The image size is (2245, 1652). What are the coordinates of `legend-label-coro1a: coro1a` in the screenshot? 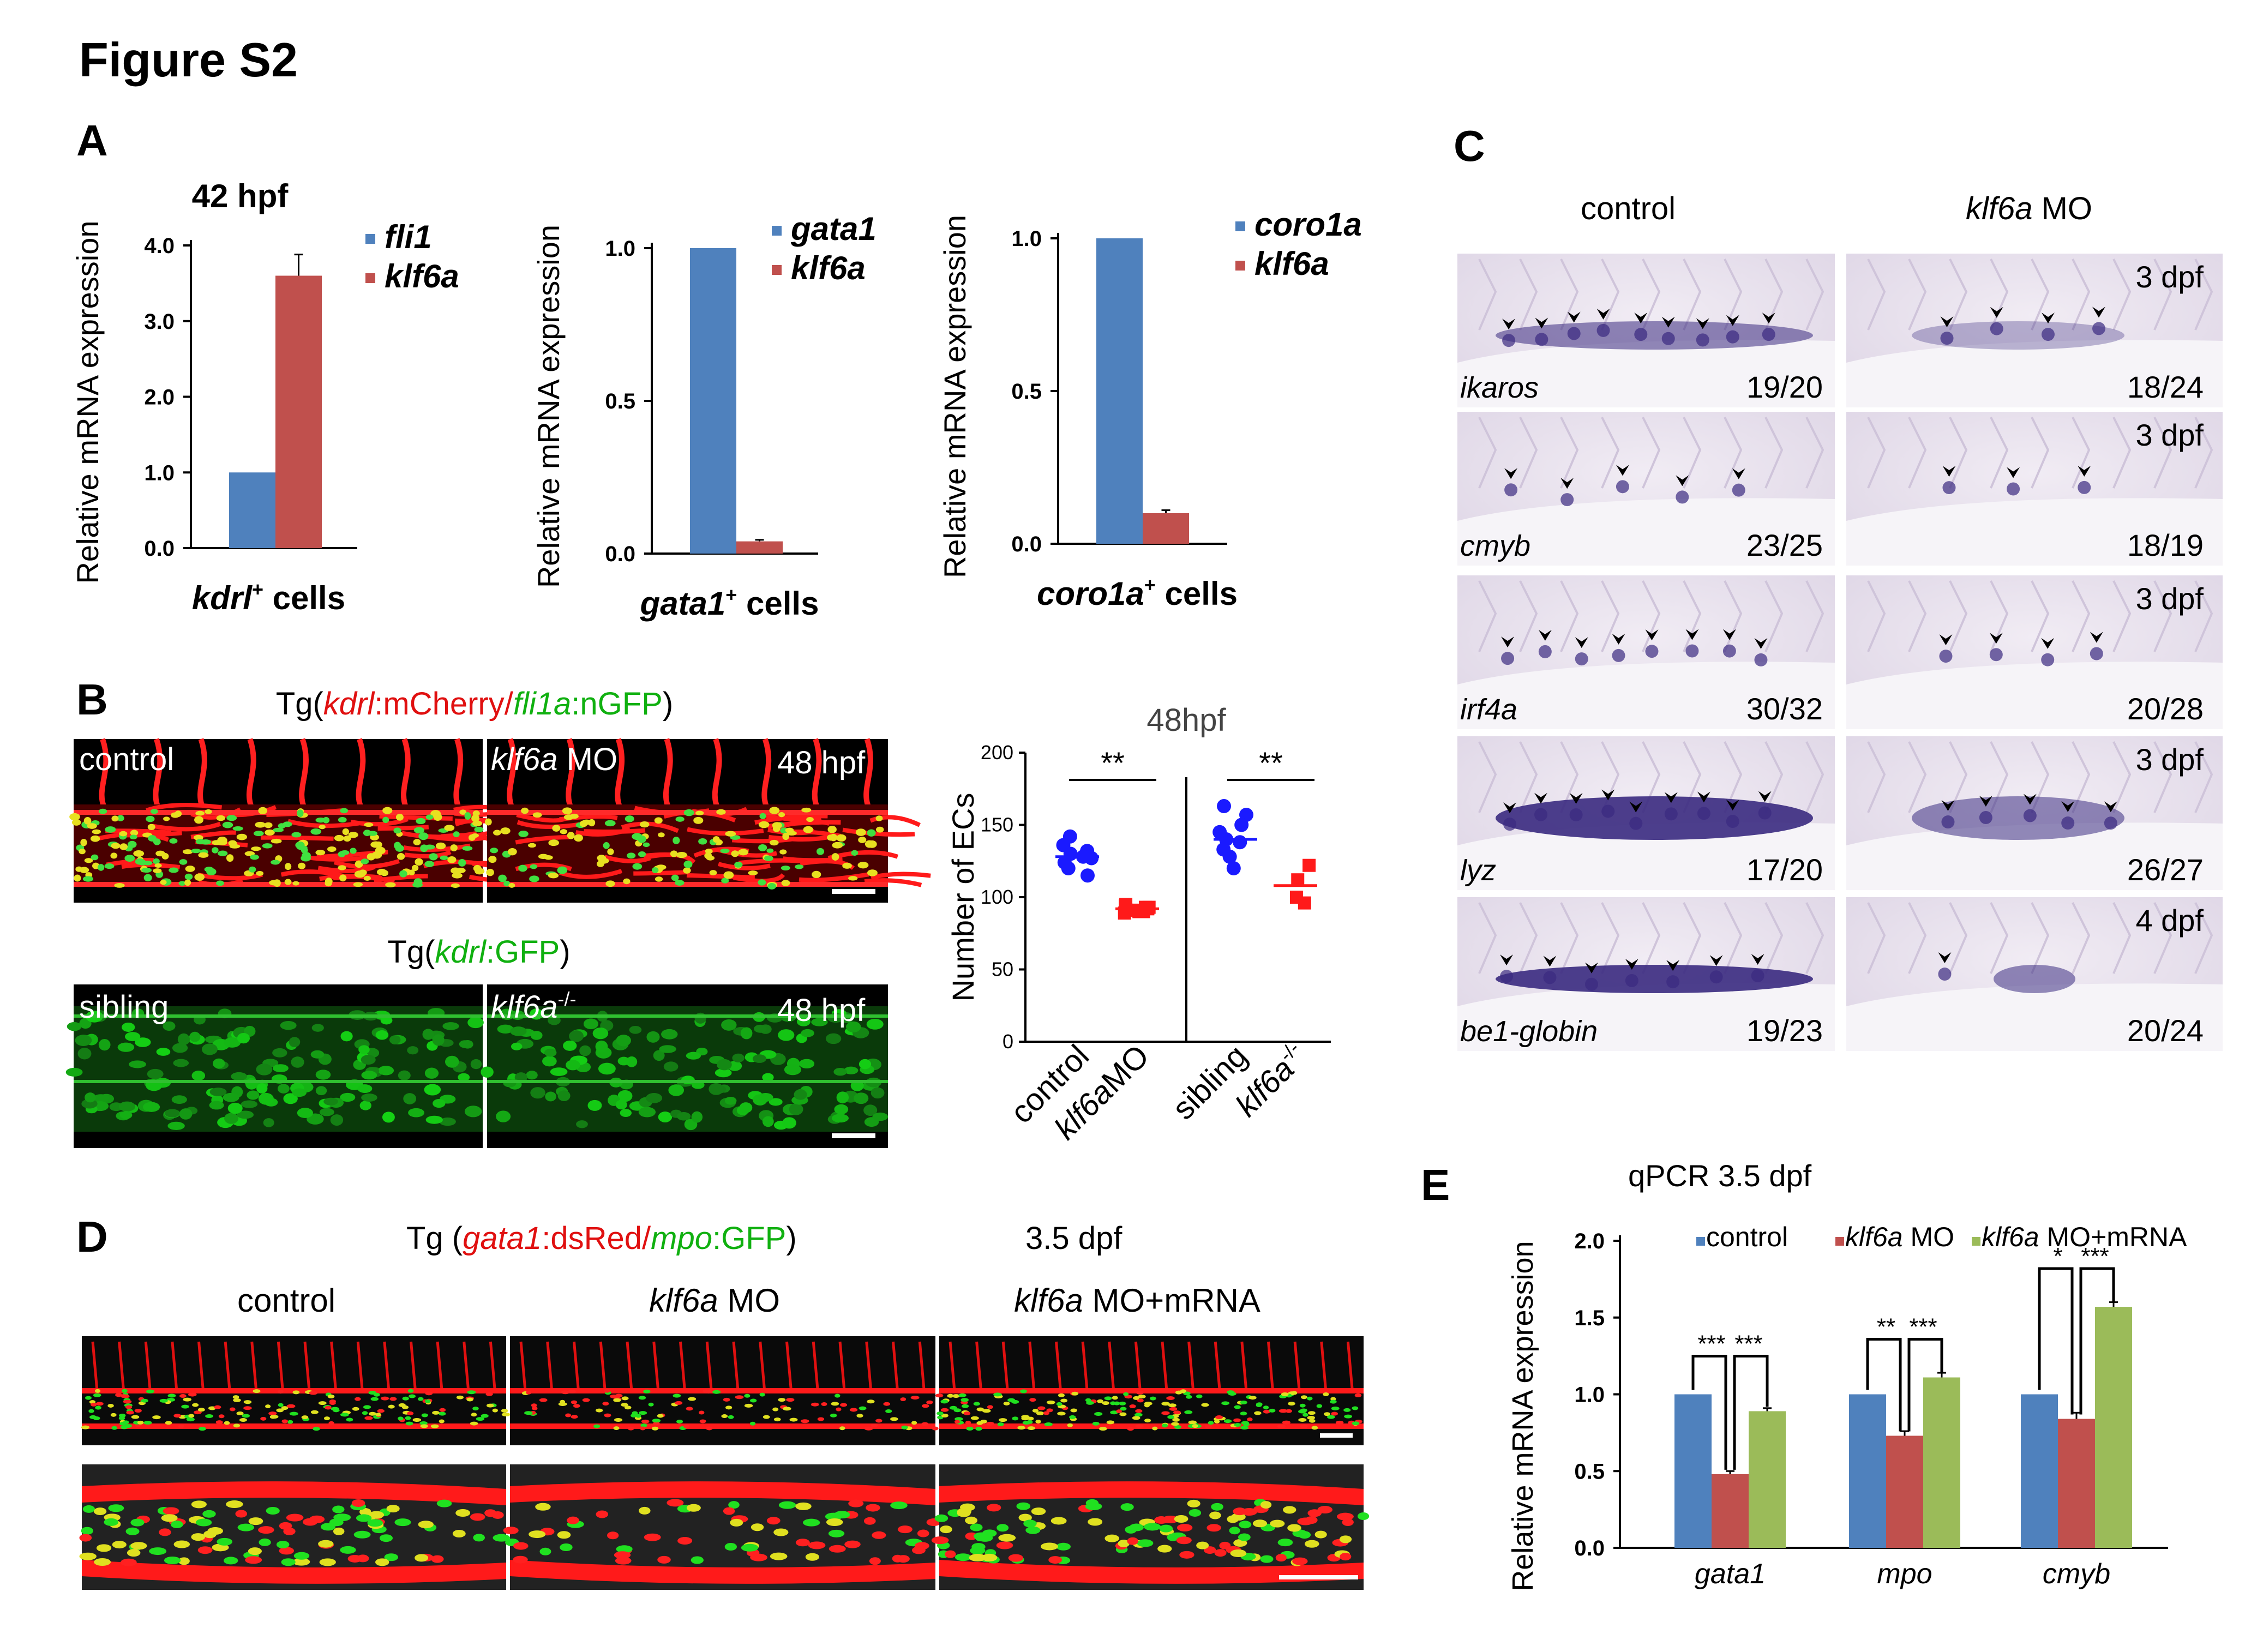 It's located at (1308, 224).